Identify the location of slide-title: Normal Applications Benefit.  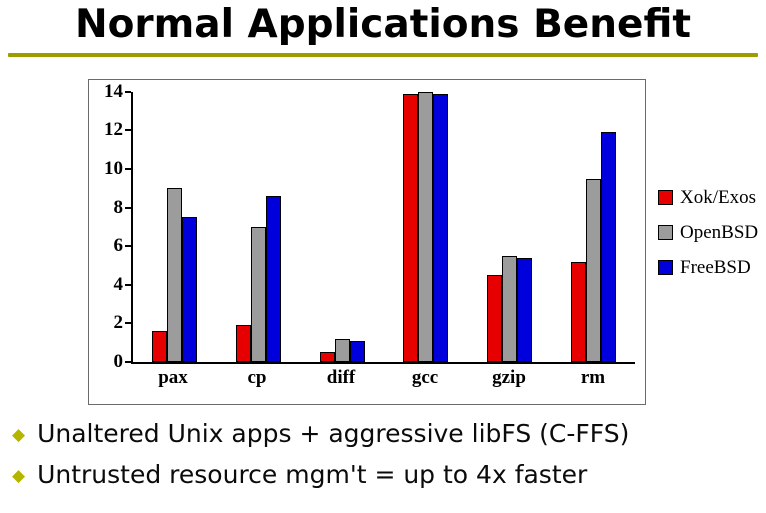
(383, 24).